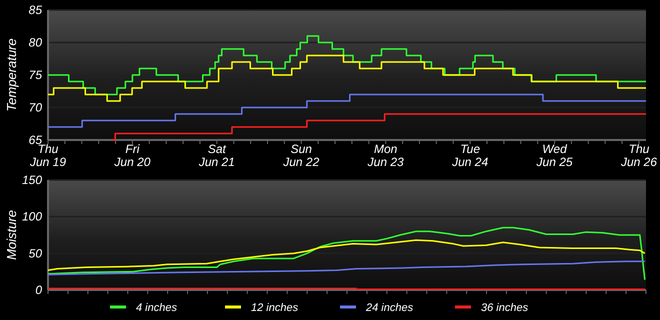 This screenshot has height=320, width=660. I want to click on x-tick-label: Fri Jun 20, so click(132, 155).